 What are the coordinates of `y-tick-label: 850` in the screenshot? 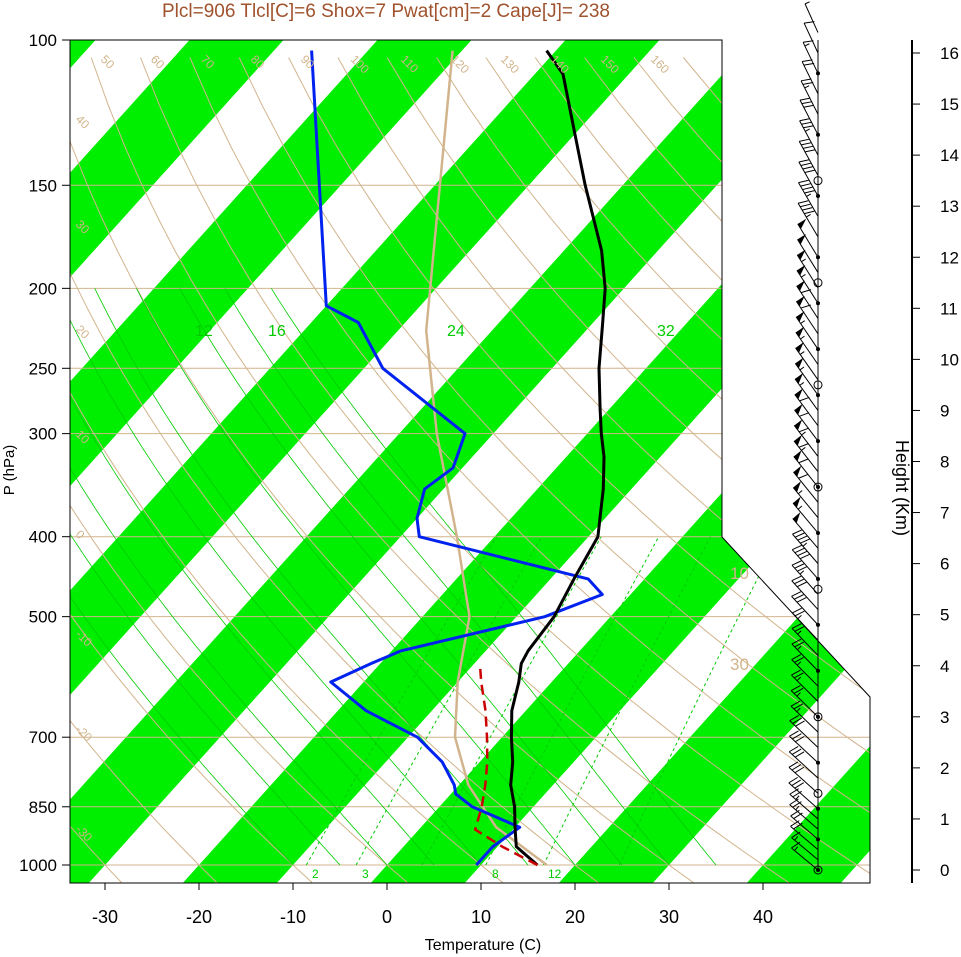 It's located at (43, 807).